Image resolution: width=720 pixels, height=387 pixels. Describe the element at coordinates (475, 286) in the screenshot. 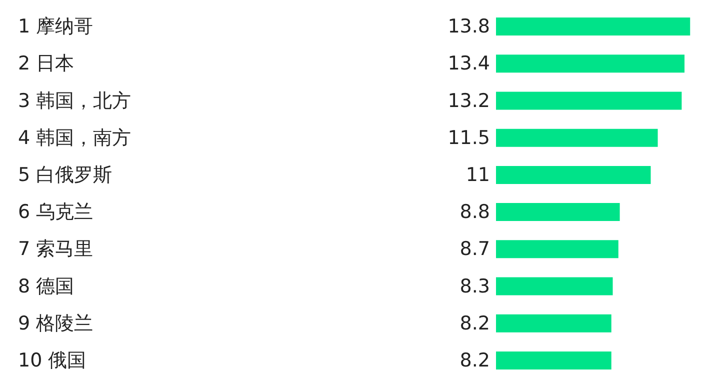

I see `data-label: 8.3` at that location.